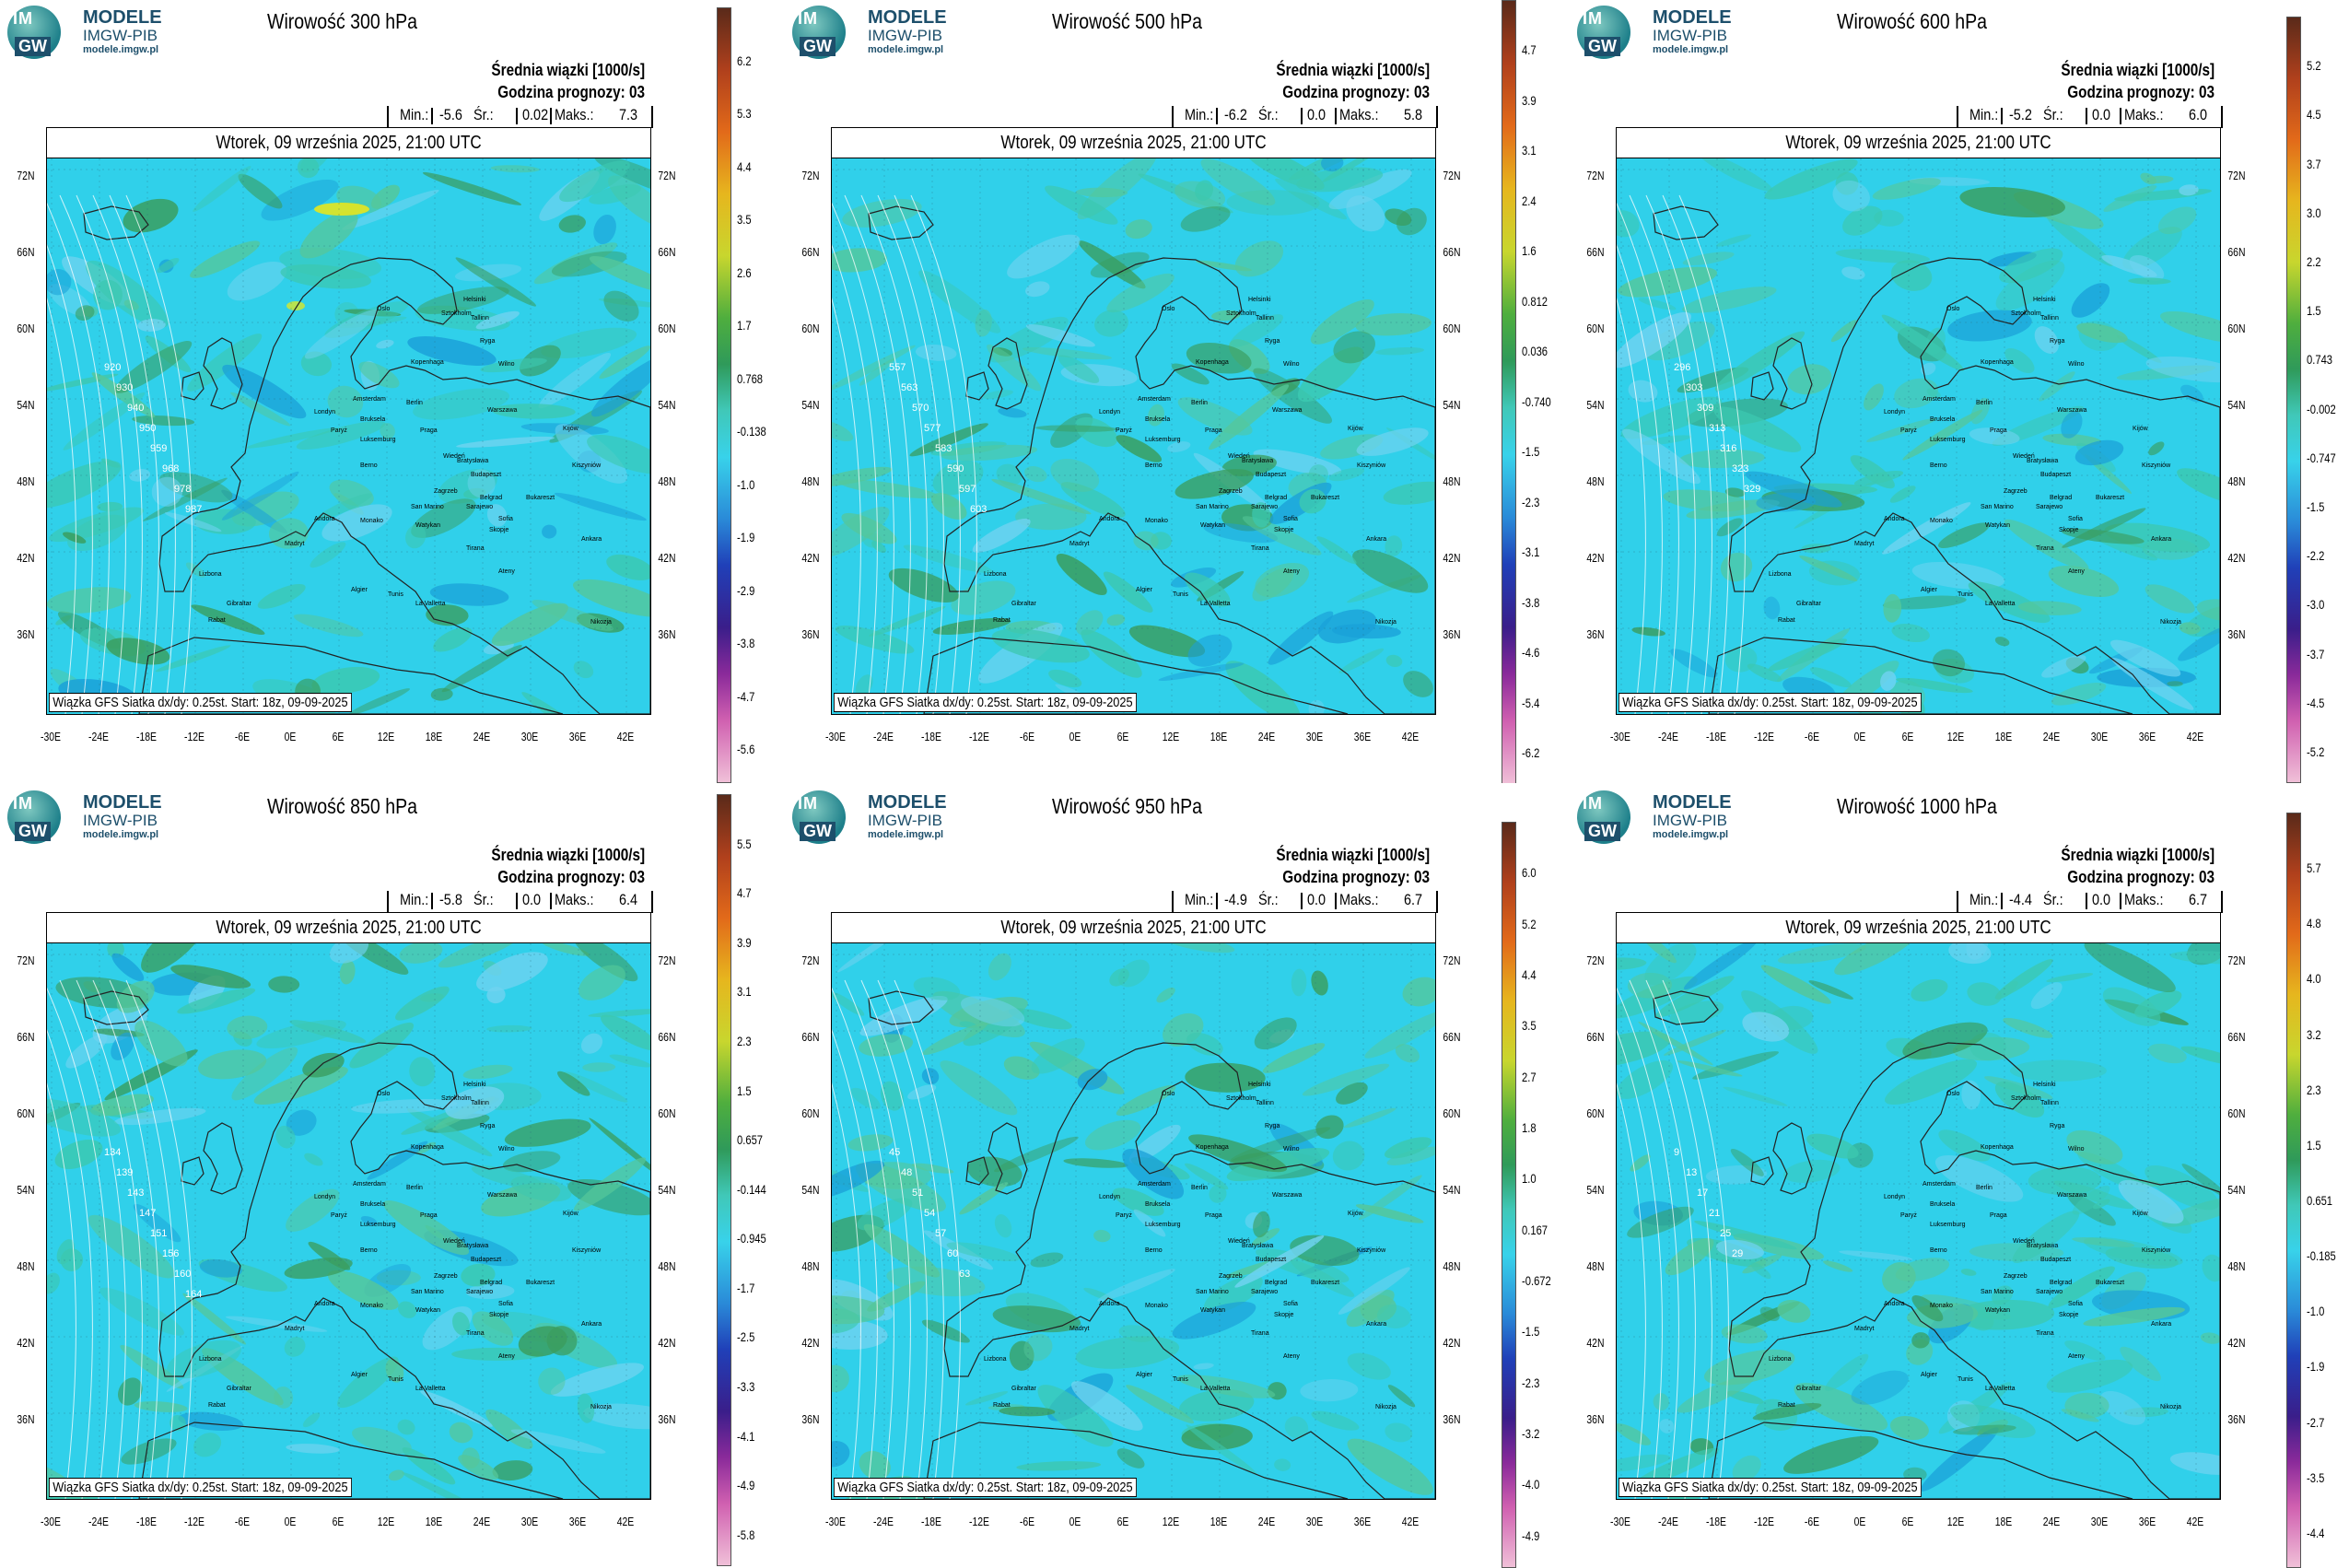  I want to click on colorbar-tick-label: -4.1, so click(746, 1436).